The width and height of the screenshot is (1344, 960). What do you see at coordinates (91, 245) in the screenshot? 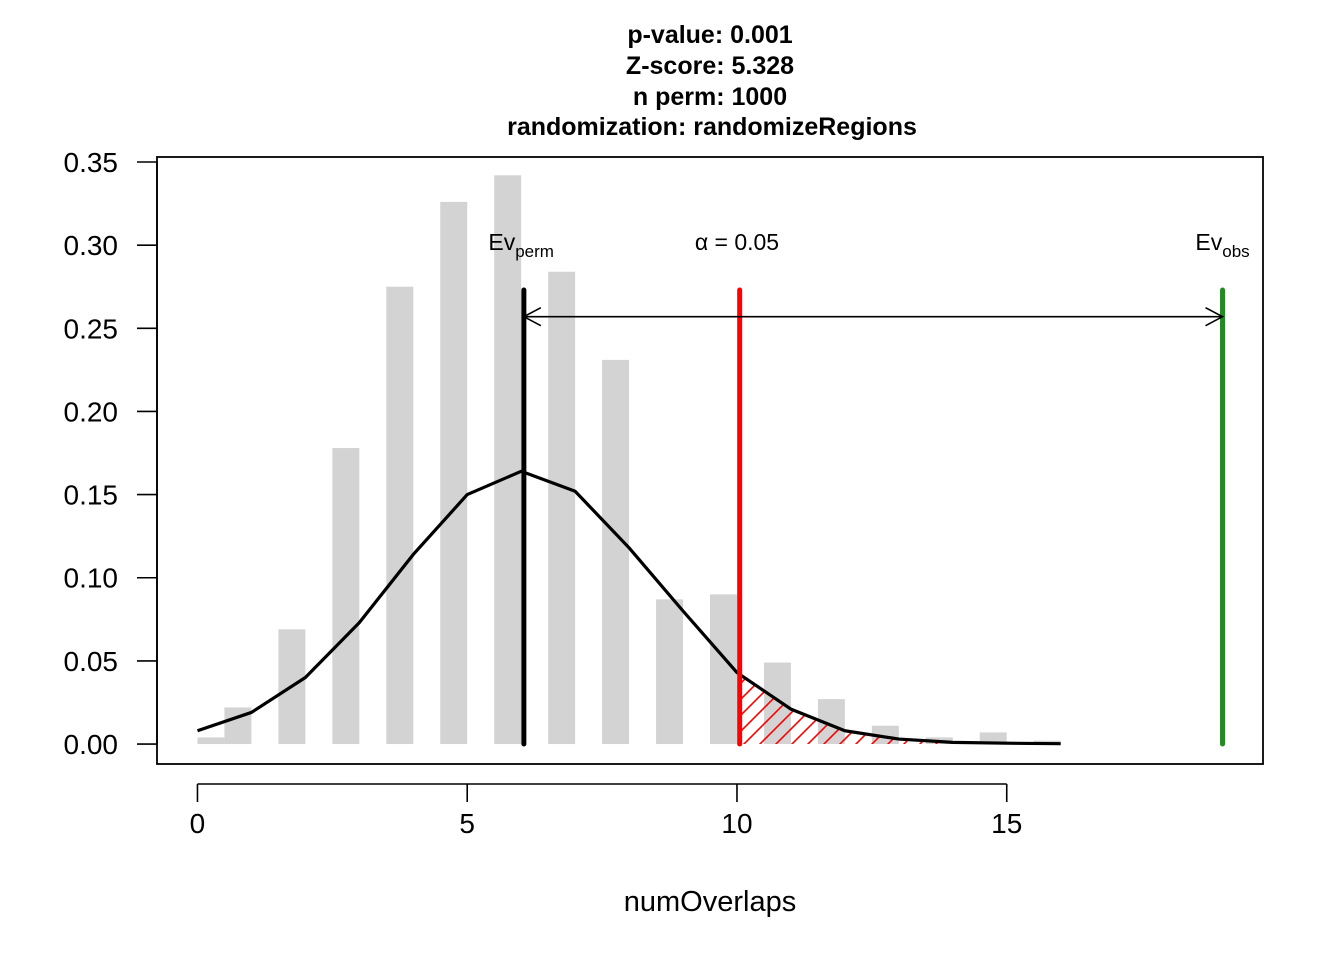
I see `y-tick-label: 0.30` at bounding box center [91, 245].